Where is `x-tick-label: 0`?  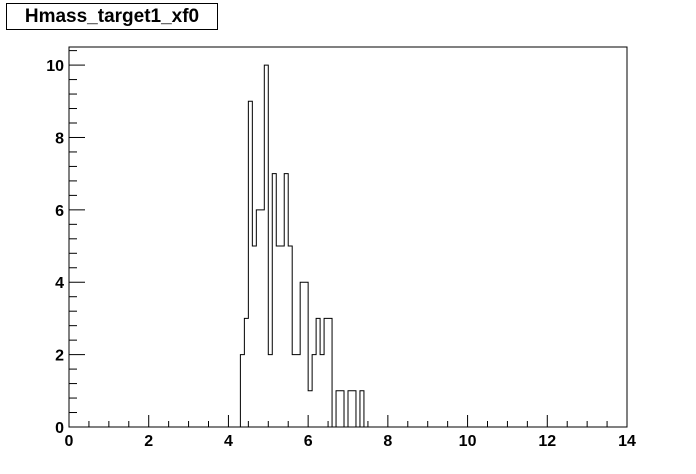 x-tick-label: 0 is located at coordinates (69, 441).